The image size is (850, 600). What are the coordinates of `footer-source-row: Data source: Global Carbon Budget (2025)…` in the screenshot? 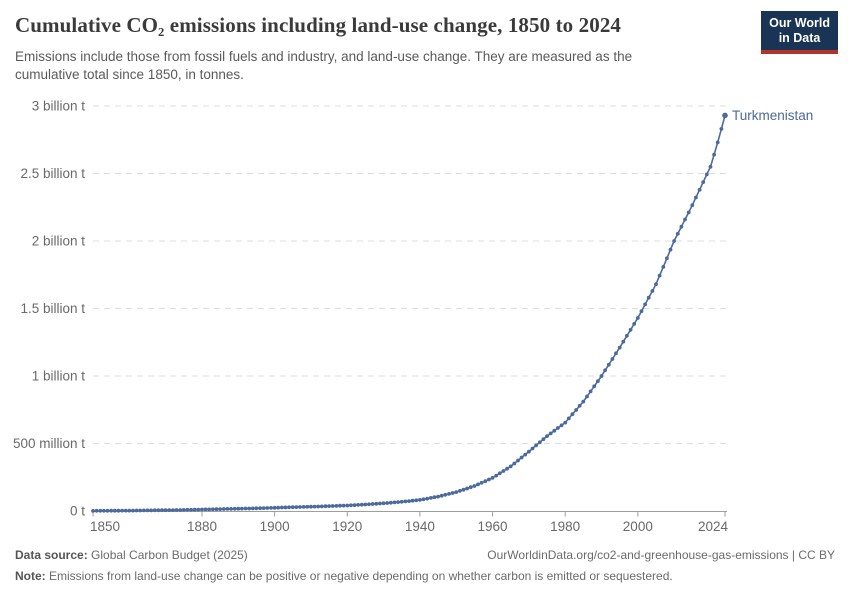 It's located at (425, 555).